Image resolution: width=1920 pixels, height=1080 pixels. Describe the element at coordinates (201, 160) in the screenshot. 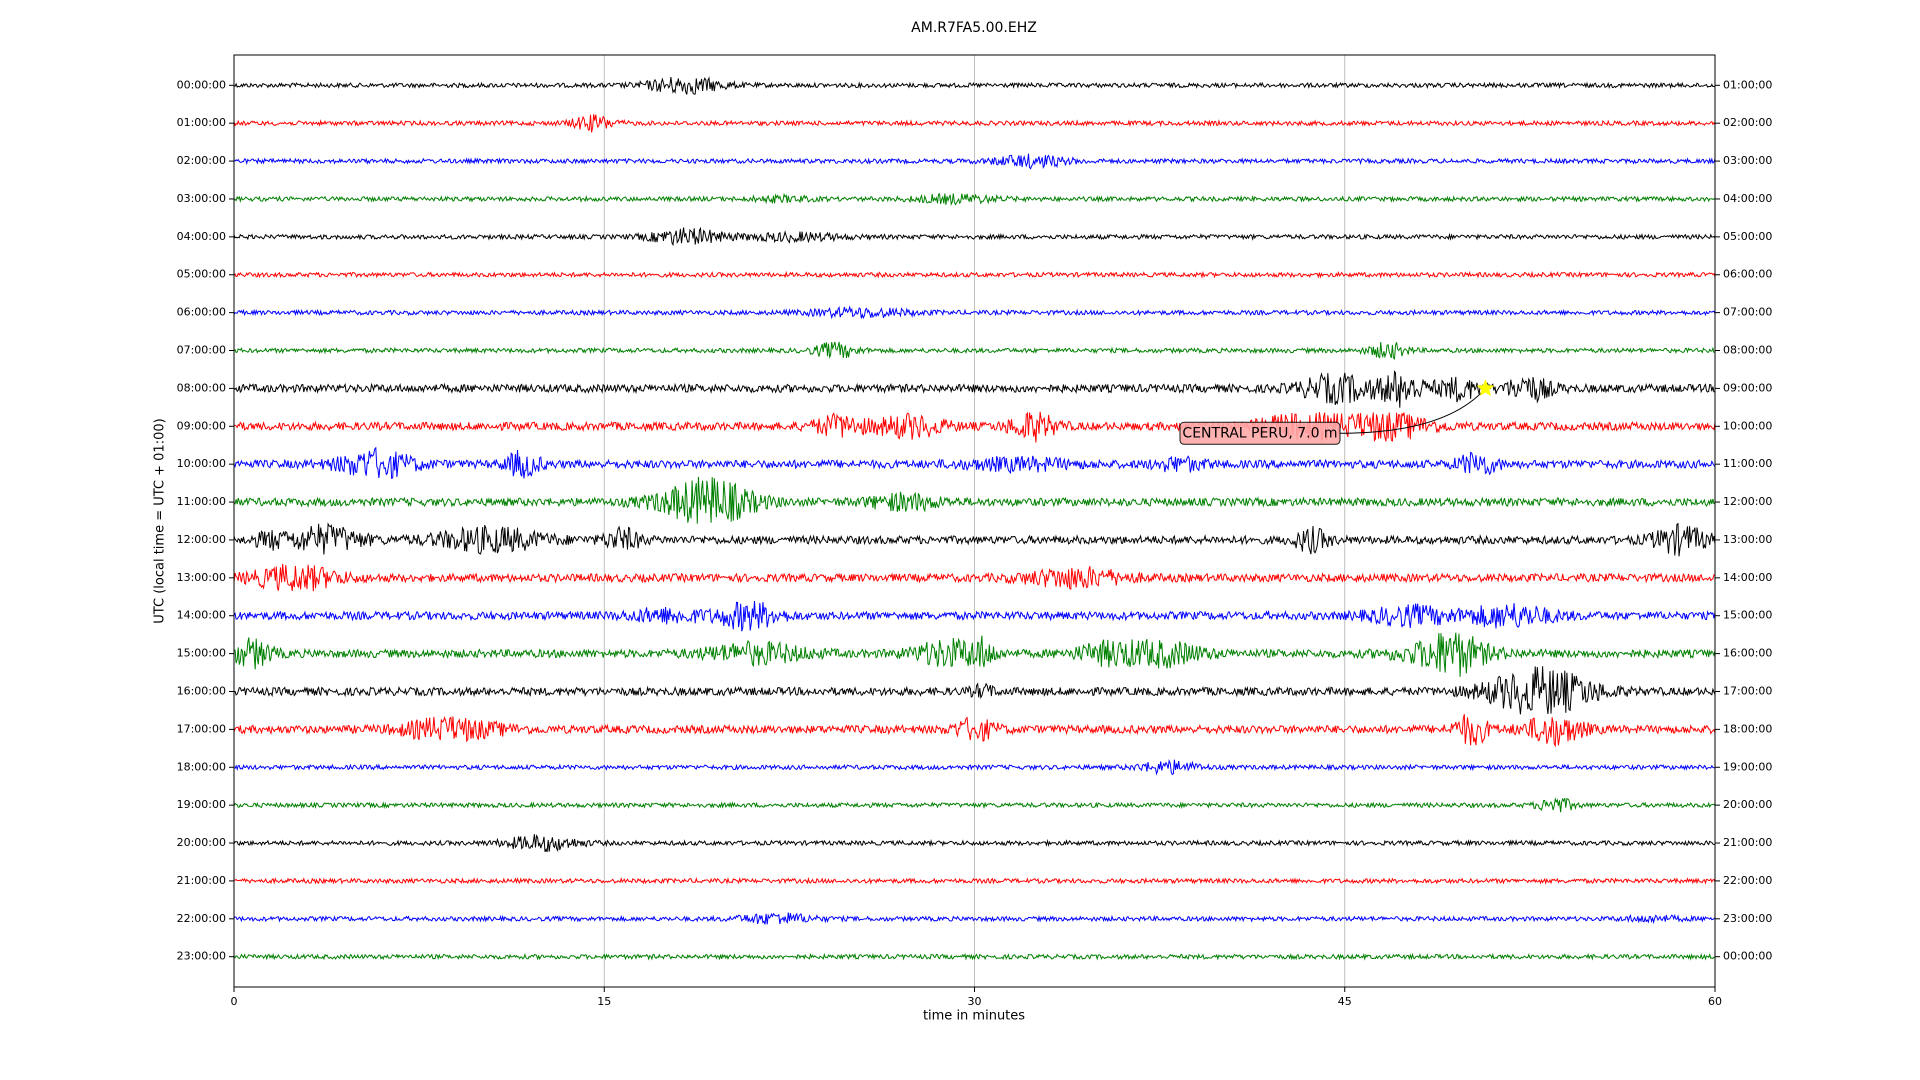

I see `y-tick-label: 02:00:00` at that location.